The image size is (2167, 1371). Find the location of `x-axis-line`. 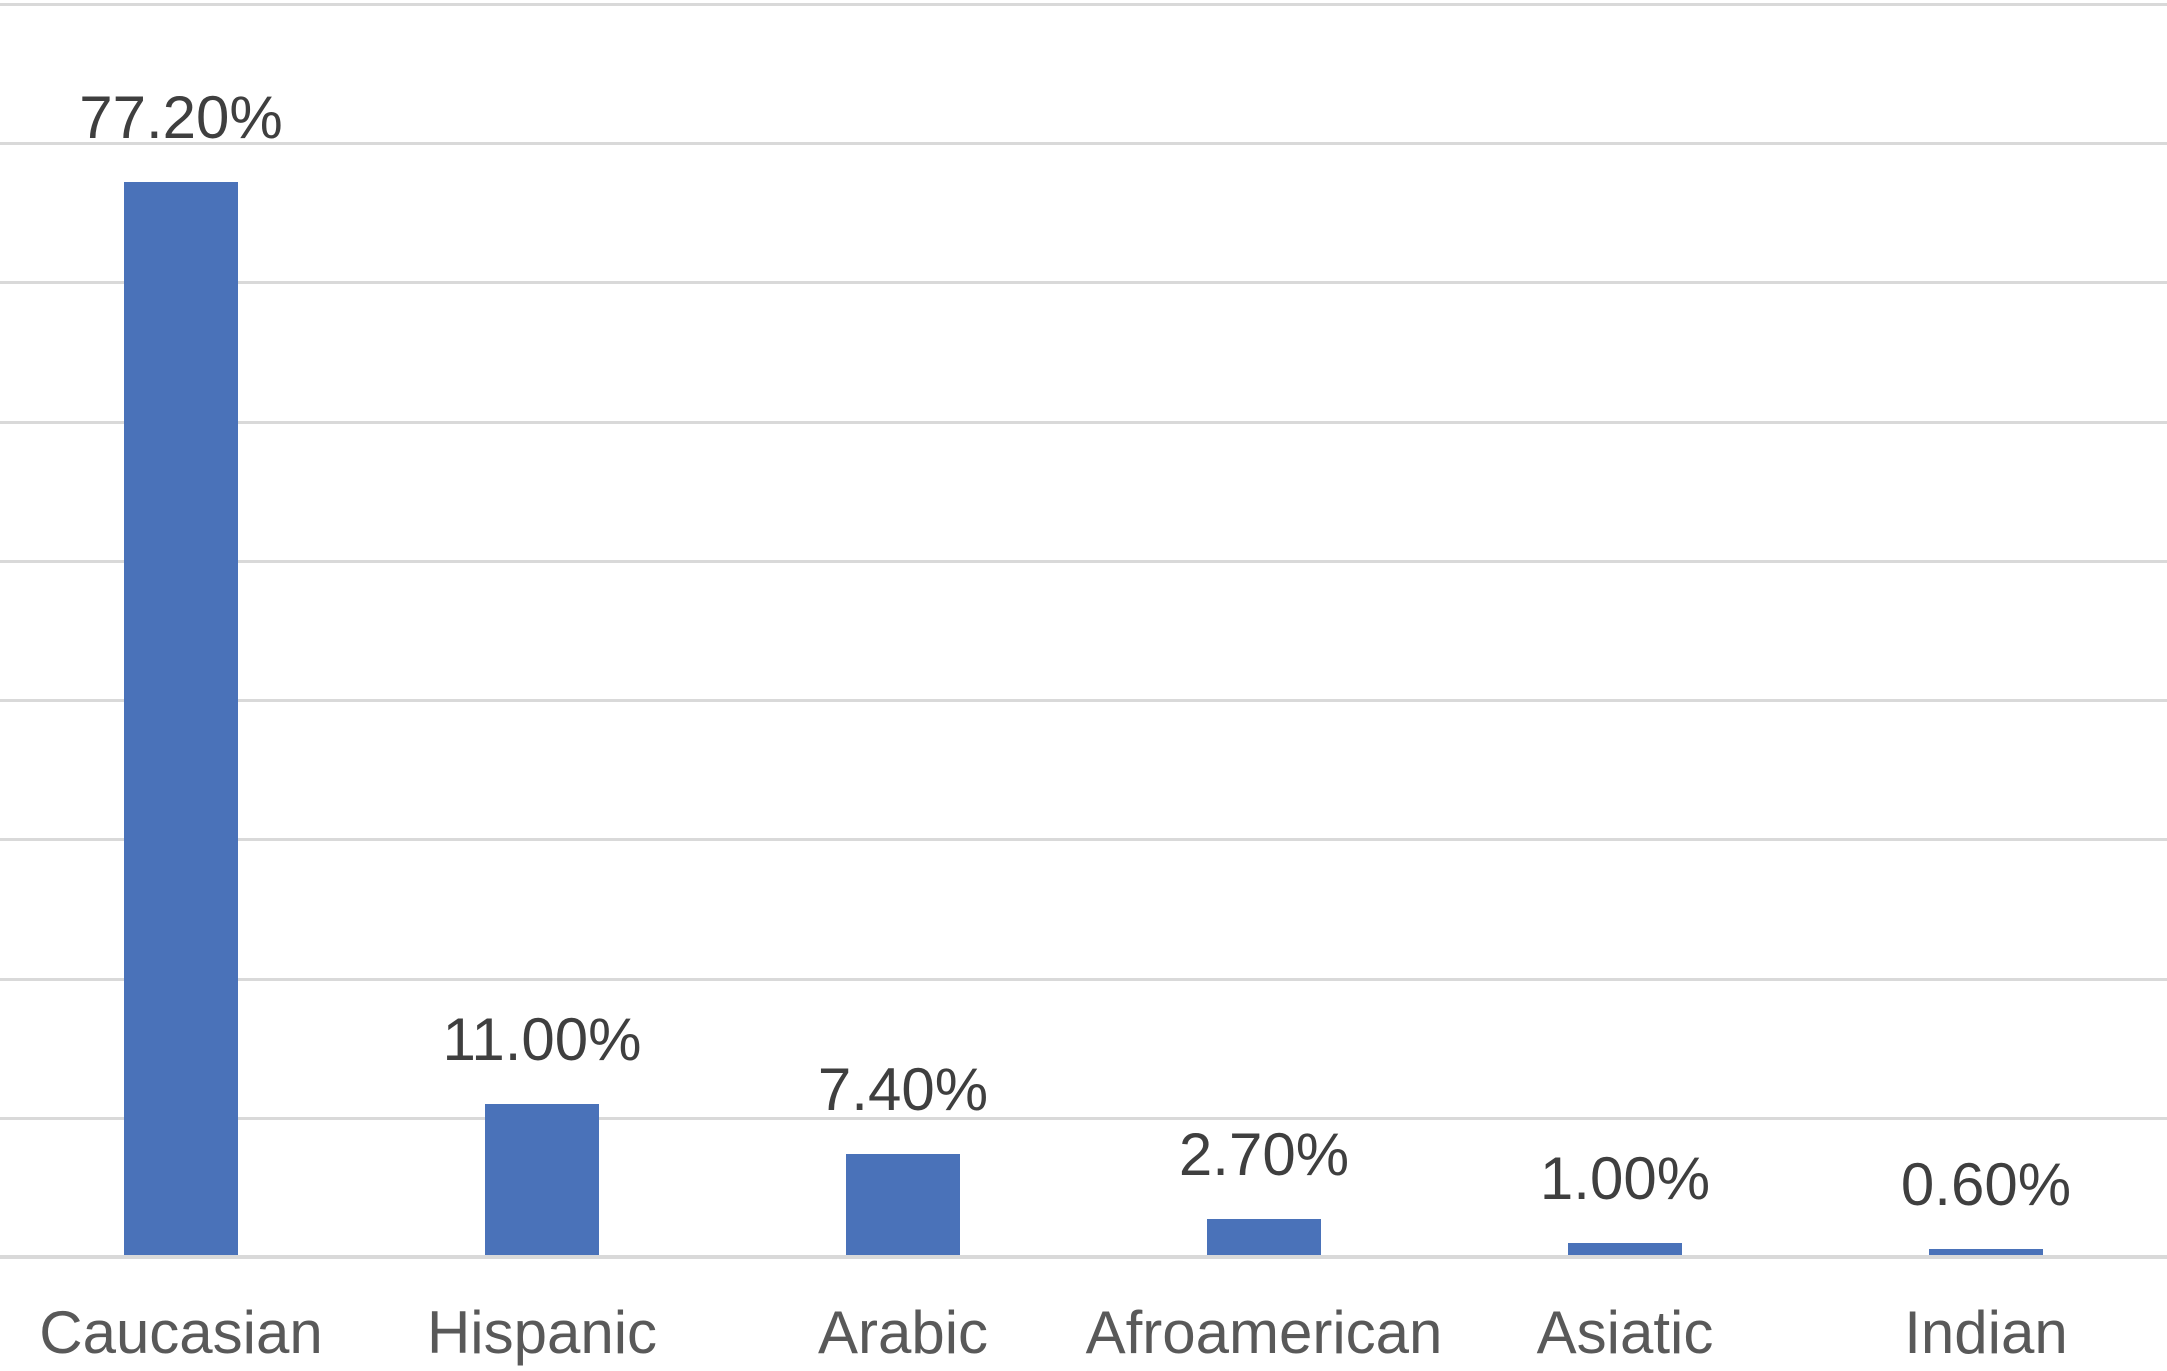

x-axis-line is located at coordinates (1083, 1257).